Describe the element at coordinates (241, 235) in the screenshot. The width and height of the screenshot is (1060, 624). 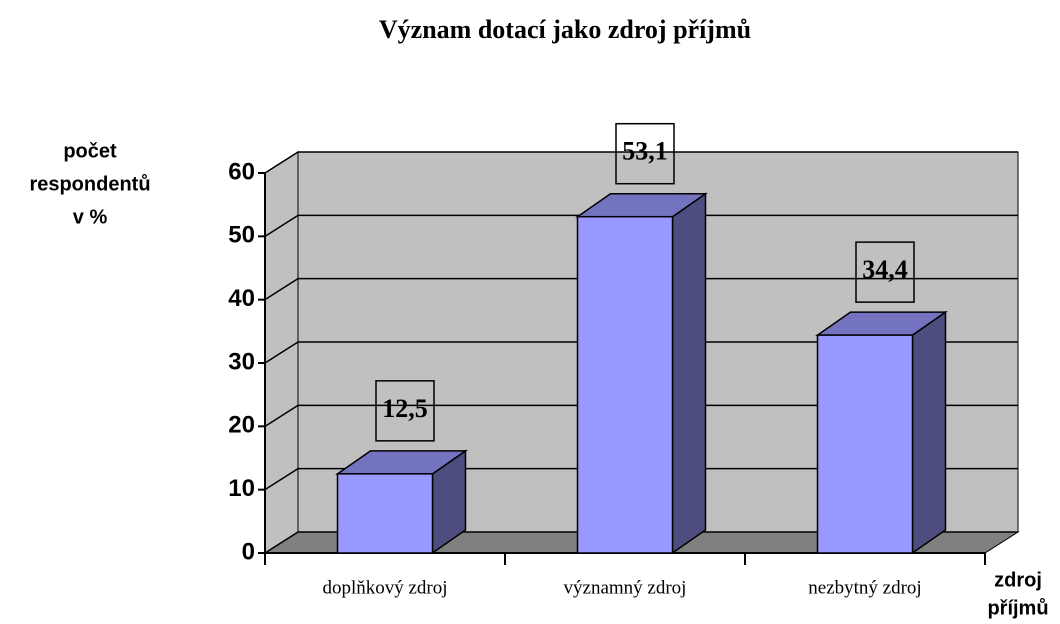
I see `y-tick-label: 50` at that location.